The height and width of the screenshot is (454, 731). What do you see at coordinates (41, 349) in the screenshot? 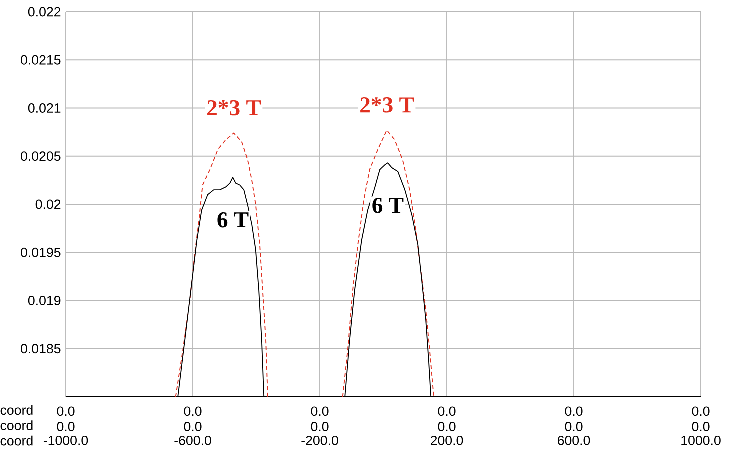
I see `y-tick-label: 0.0185` at bounding box center [41, 349].